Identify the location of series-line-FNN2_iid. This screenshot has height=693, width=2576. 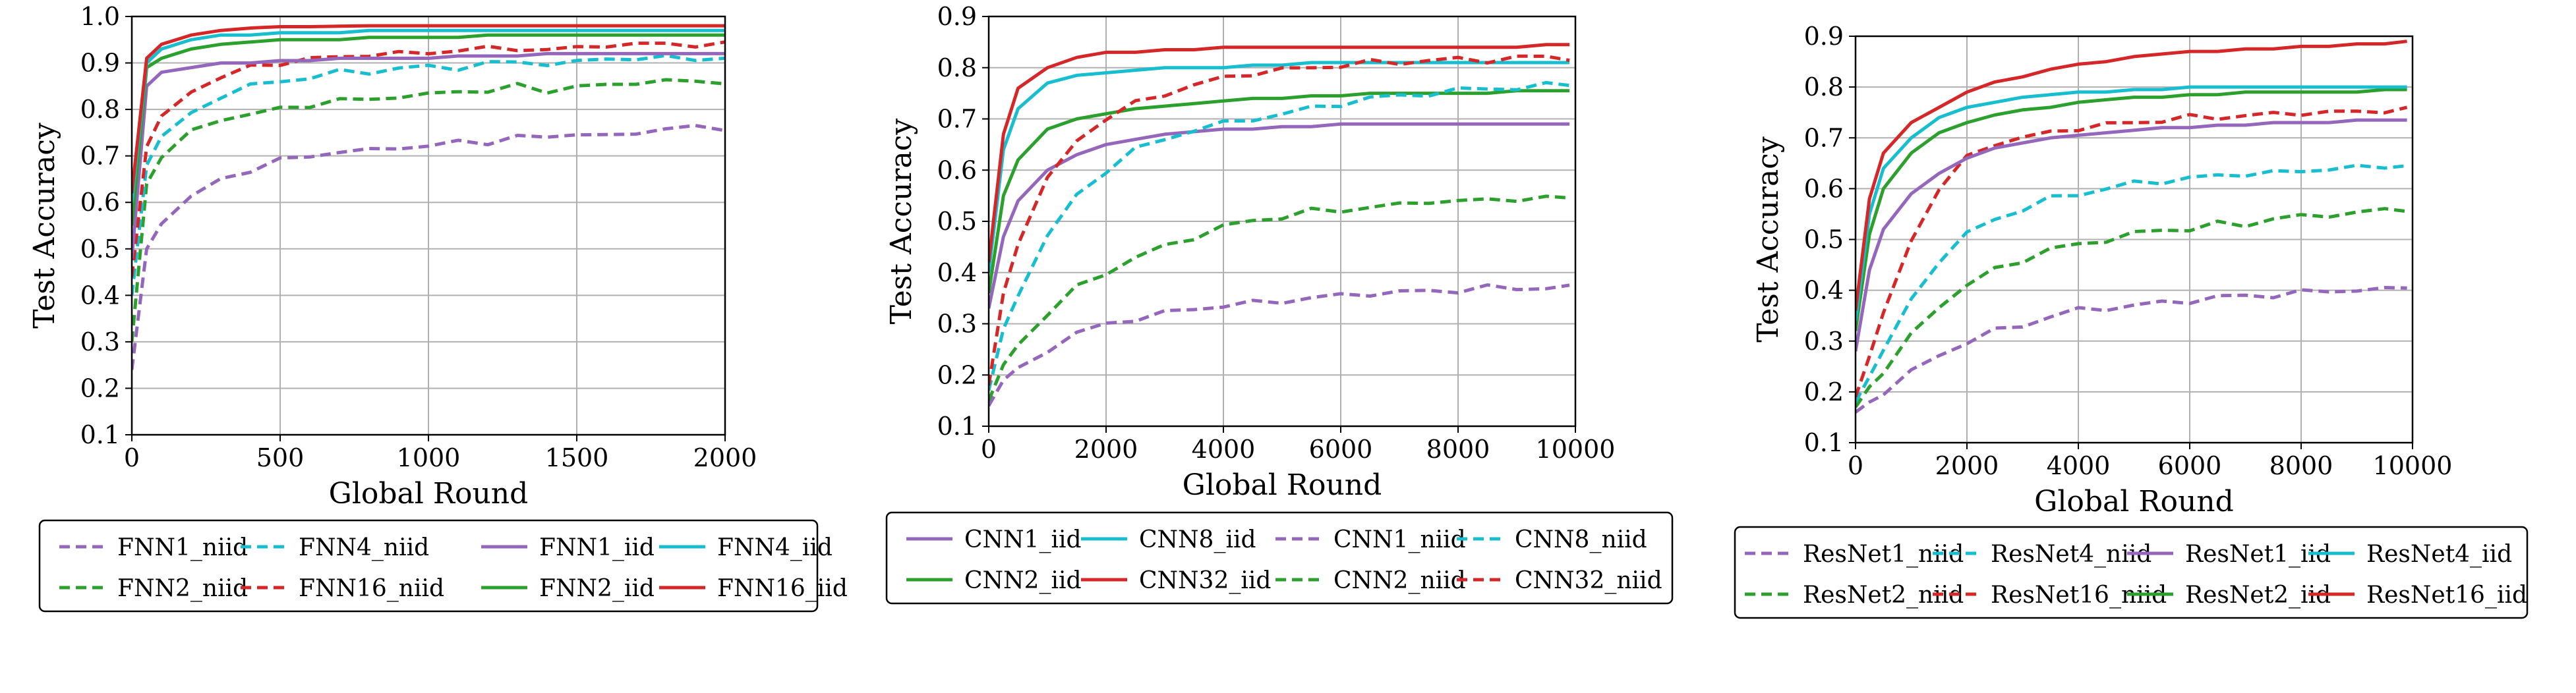
(429, 129).